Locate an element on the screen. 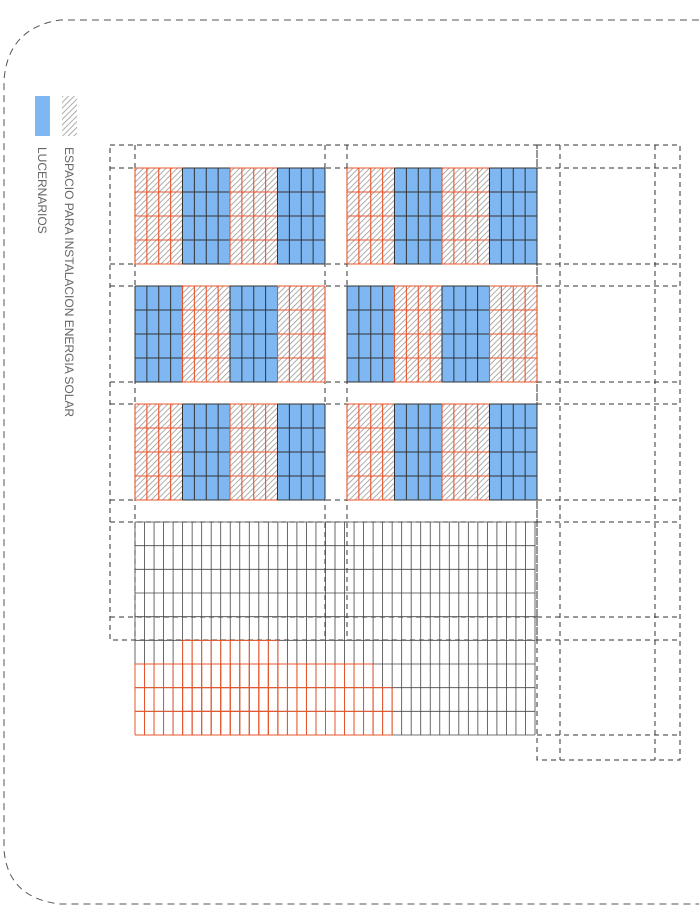 Image resolution: width=699 pixels, height=924 pixels. legend-solar-label: ESPACIO PARA INSTALACION ENERGIA SOLAR is located at coordinates (69, 282).